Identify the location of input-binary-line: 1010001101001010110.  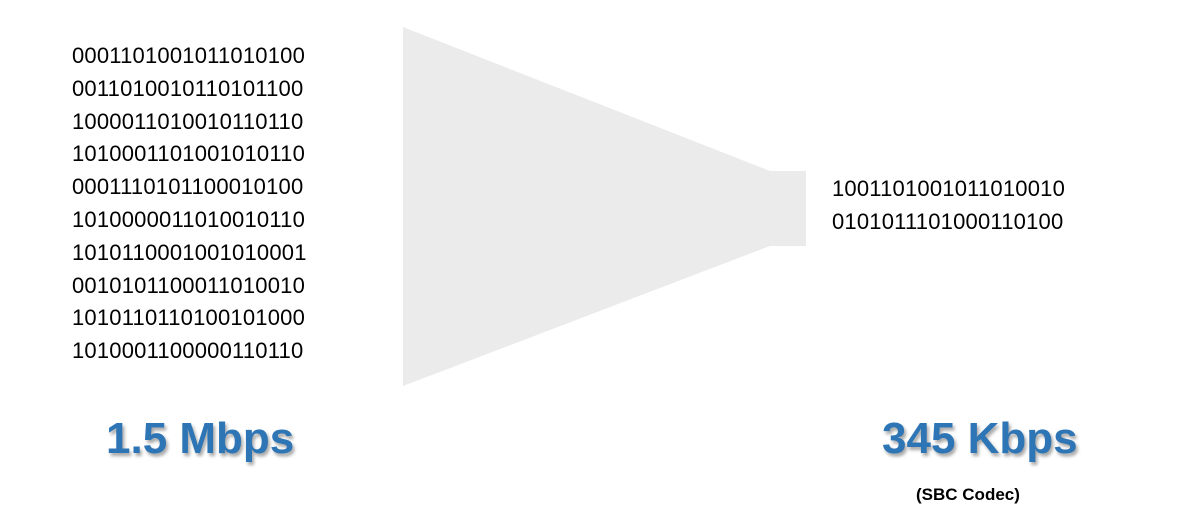
(189, 154).